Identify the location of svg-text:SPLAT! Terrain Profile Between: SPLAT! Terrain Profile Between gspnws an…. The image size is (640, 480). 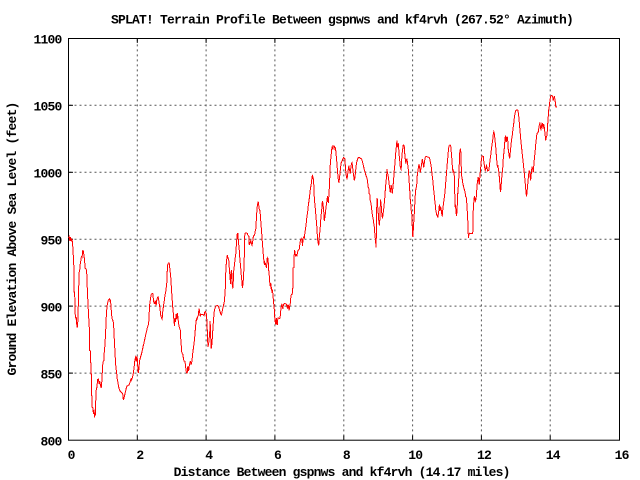
(342, 20).